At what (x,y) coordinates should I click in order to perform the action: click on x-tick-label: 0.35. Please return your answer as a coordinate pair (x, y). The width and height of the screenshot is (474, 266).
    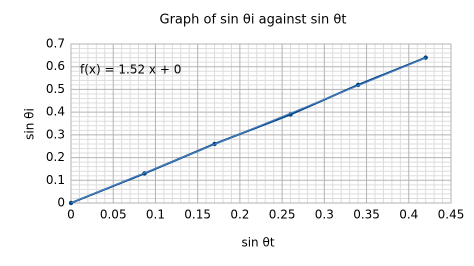
    Looking at the image, I should click on (366, 215).